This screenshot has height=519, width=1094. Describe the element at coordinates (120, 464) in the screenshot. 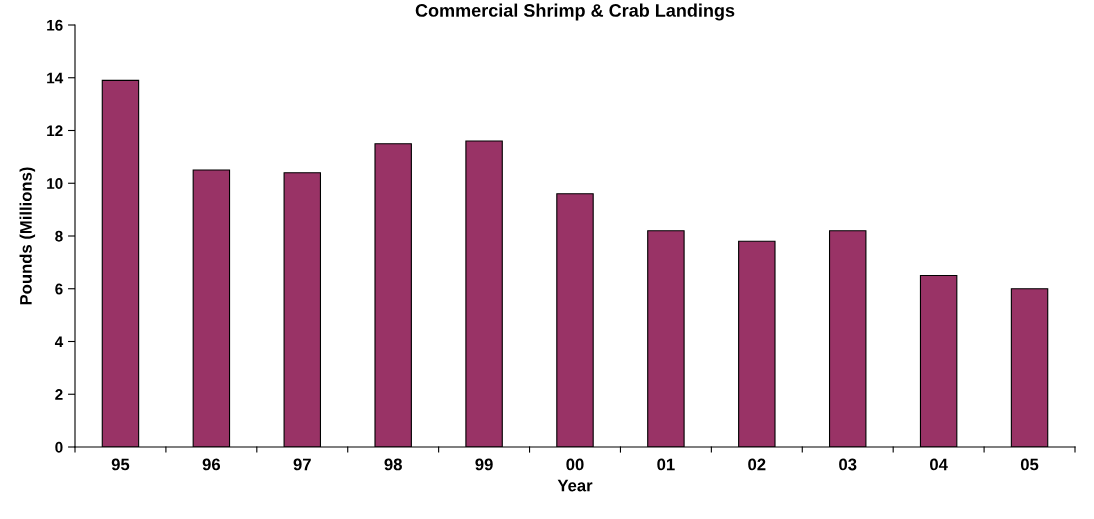

I see `x-tick-label: 95` at that location.